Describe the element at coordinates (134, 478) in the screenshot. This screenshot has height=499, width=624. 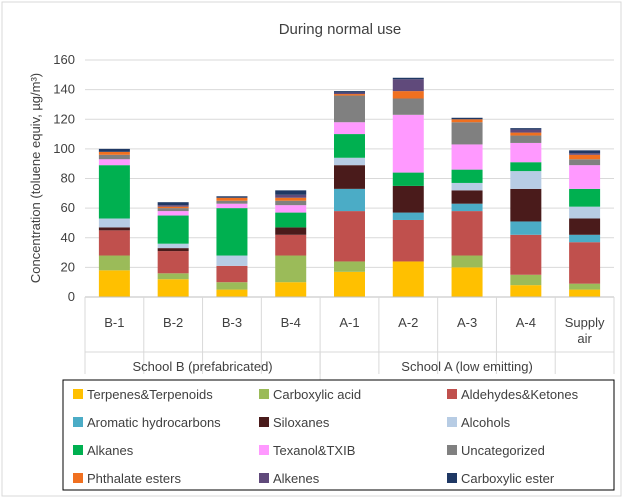
I see `legend-label: Phthalate esters` at that location.